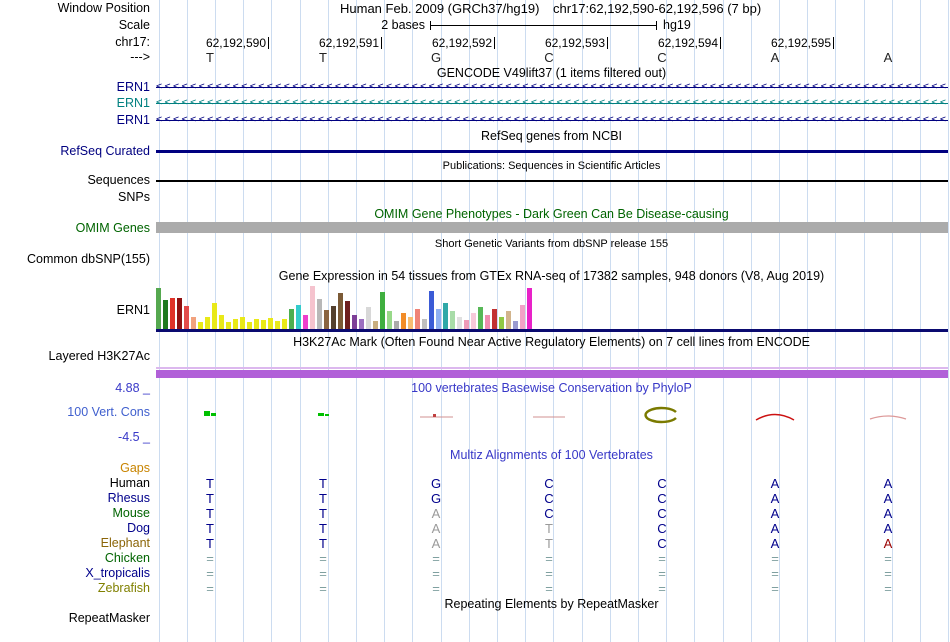 This screenshot has height=642, width=950. I want to click on refseq-gene-bar, so click(552, 151).